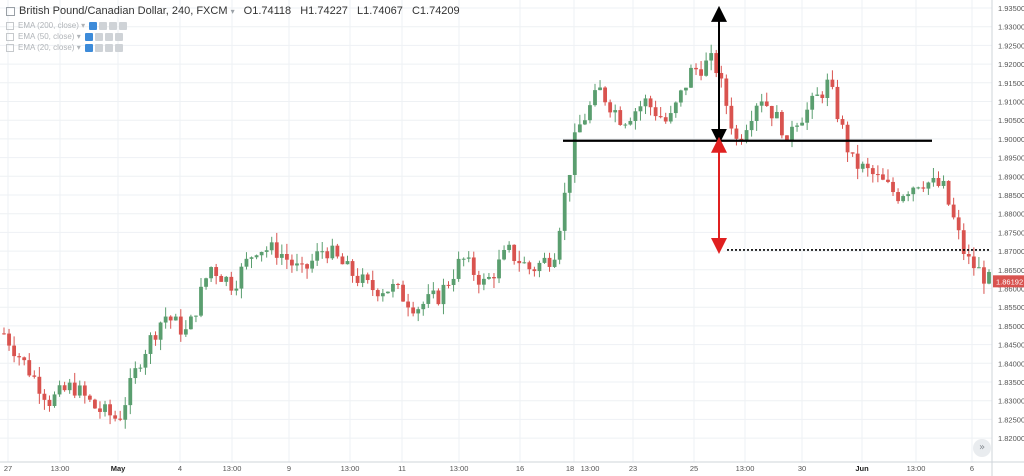 This screenshot has width=1024, height=476. I want to click on indicator-ema-200: EMA (200, close) ▾, so click(67, 25).